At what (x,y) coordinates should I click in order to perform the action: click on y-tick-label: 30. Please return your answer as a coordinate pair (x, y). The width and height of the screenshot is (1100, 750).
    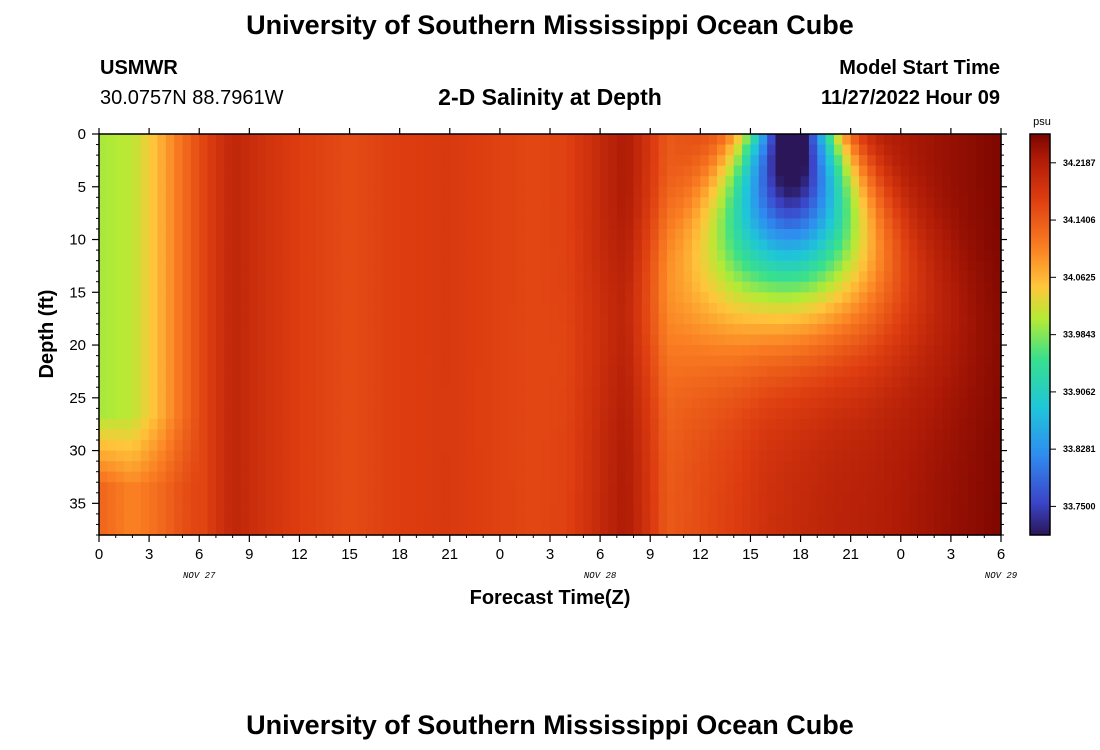
    Looking at the image, I should click on (77, 451).